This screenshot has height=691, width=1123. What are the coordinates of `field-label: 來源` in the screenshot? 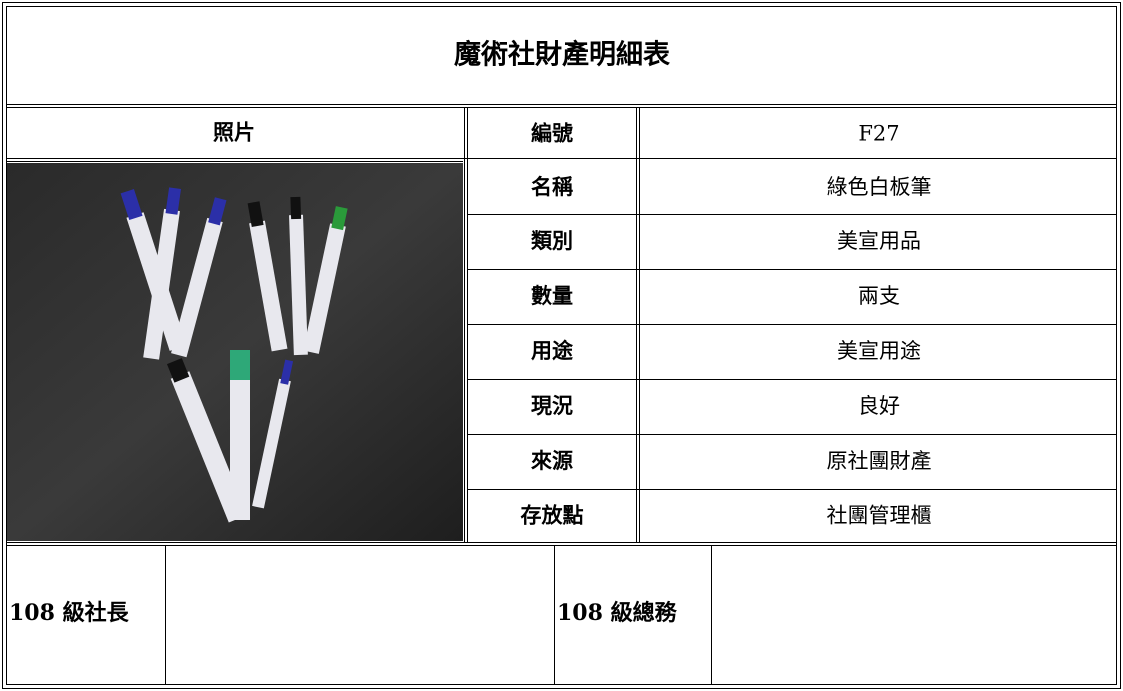 It's located at (552, 460).